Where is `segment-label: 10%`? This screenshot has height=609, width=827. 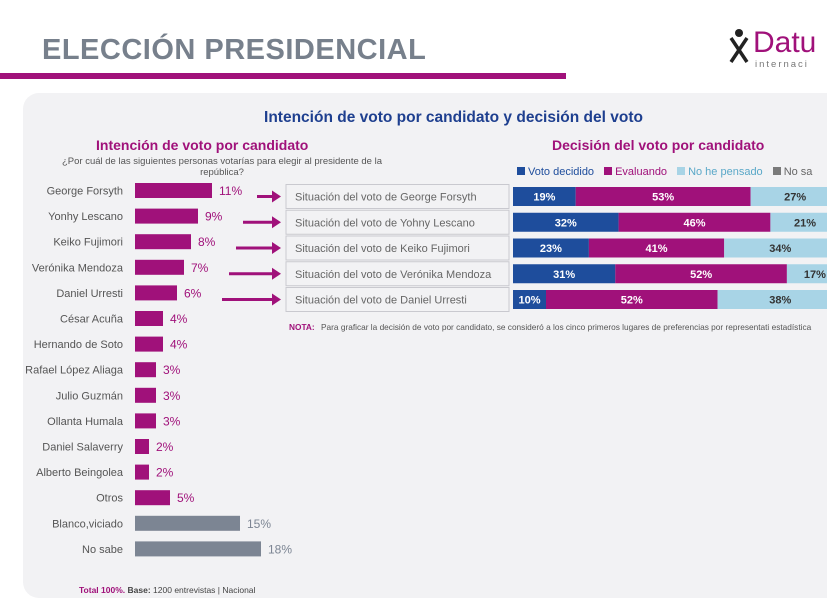
segment-label: 10% is located at coordinates (529, 301).